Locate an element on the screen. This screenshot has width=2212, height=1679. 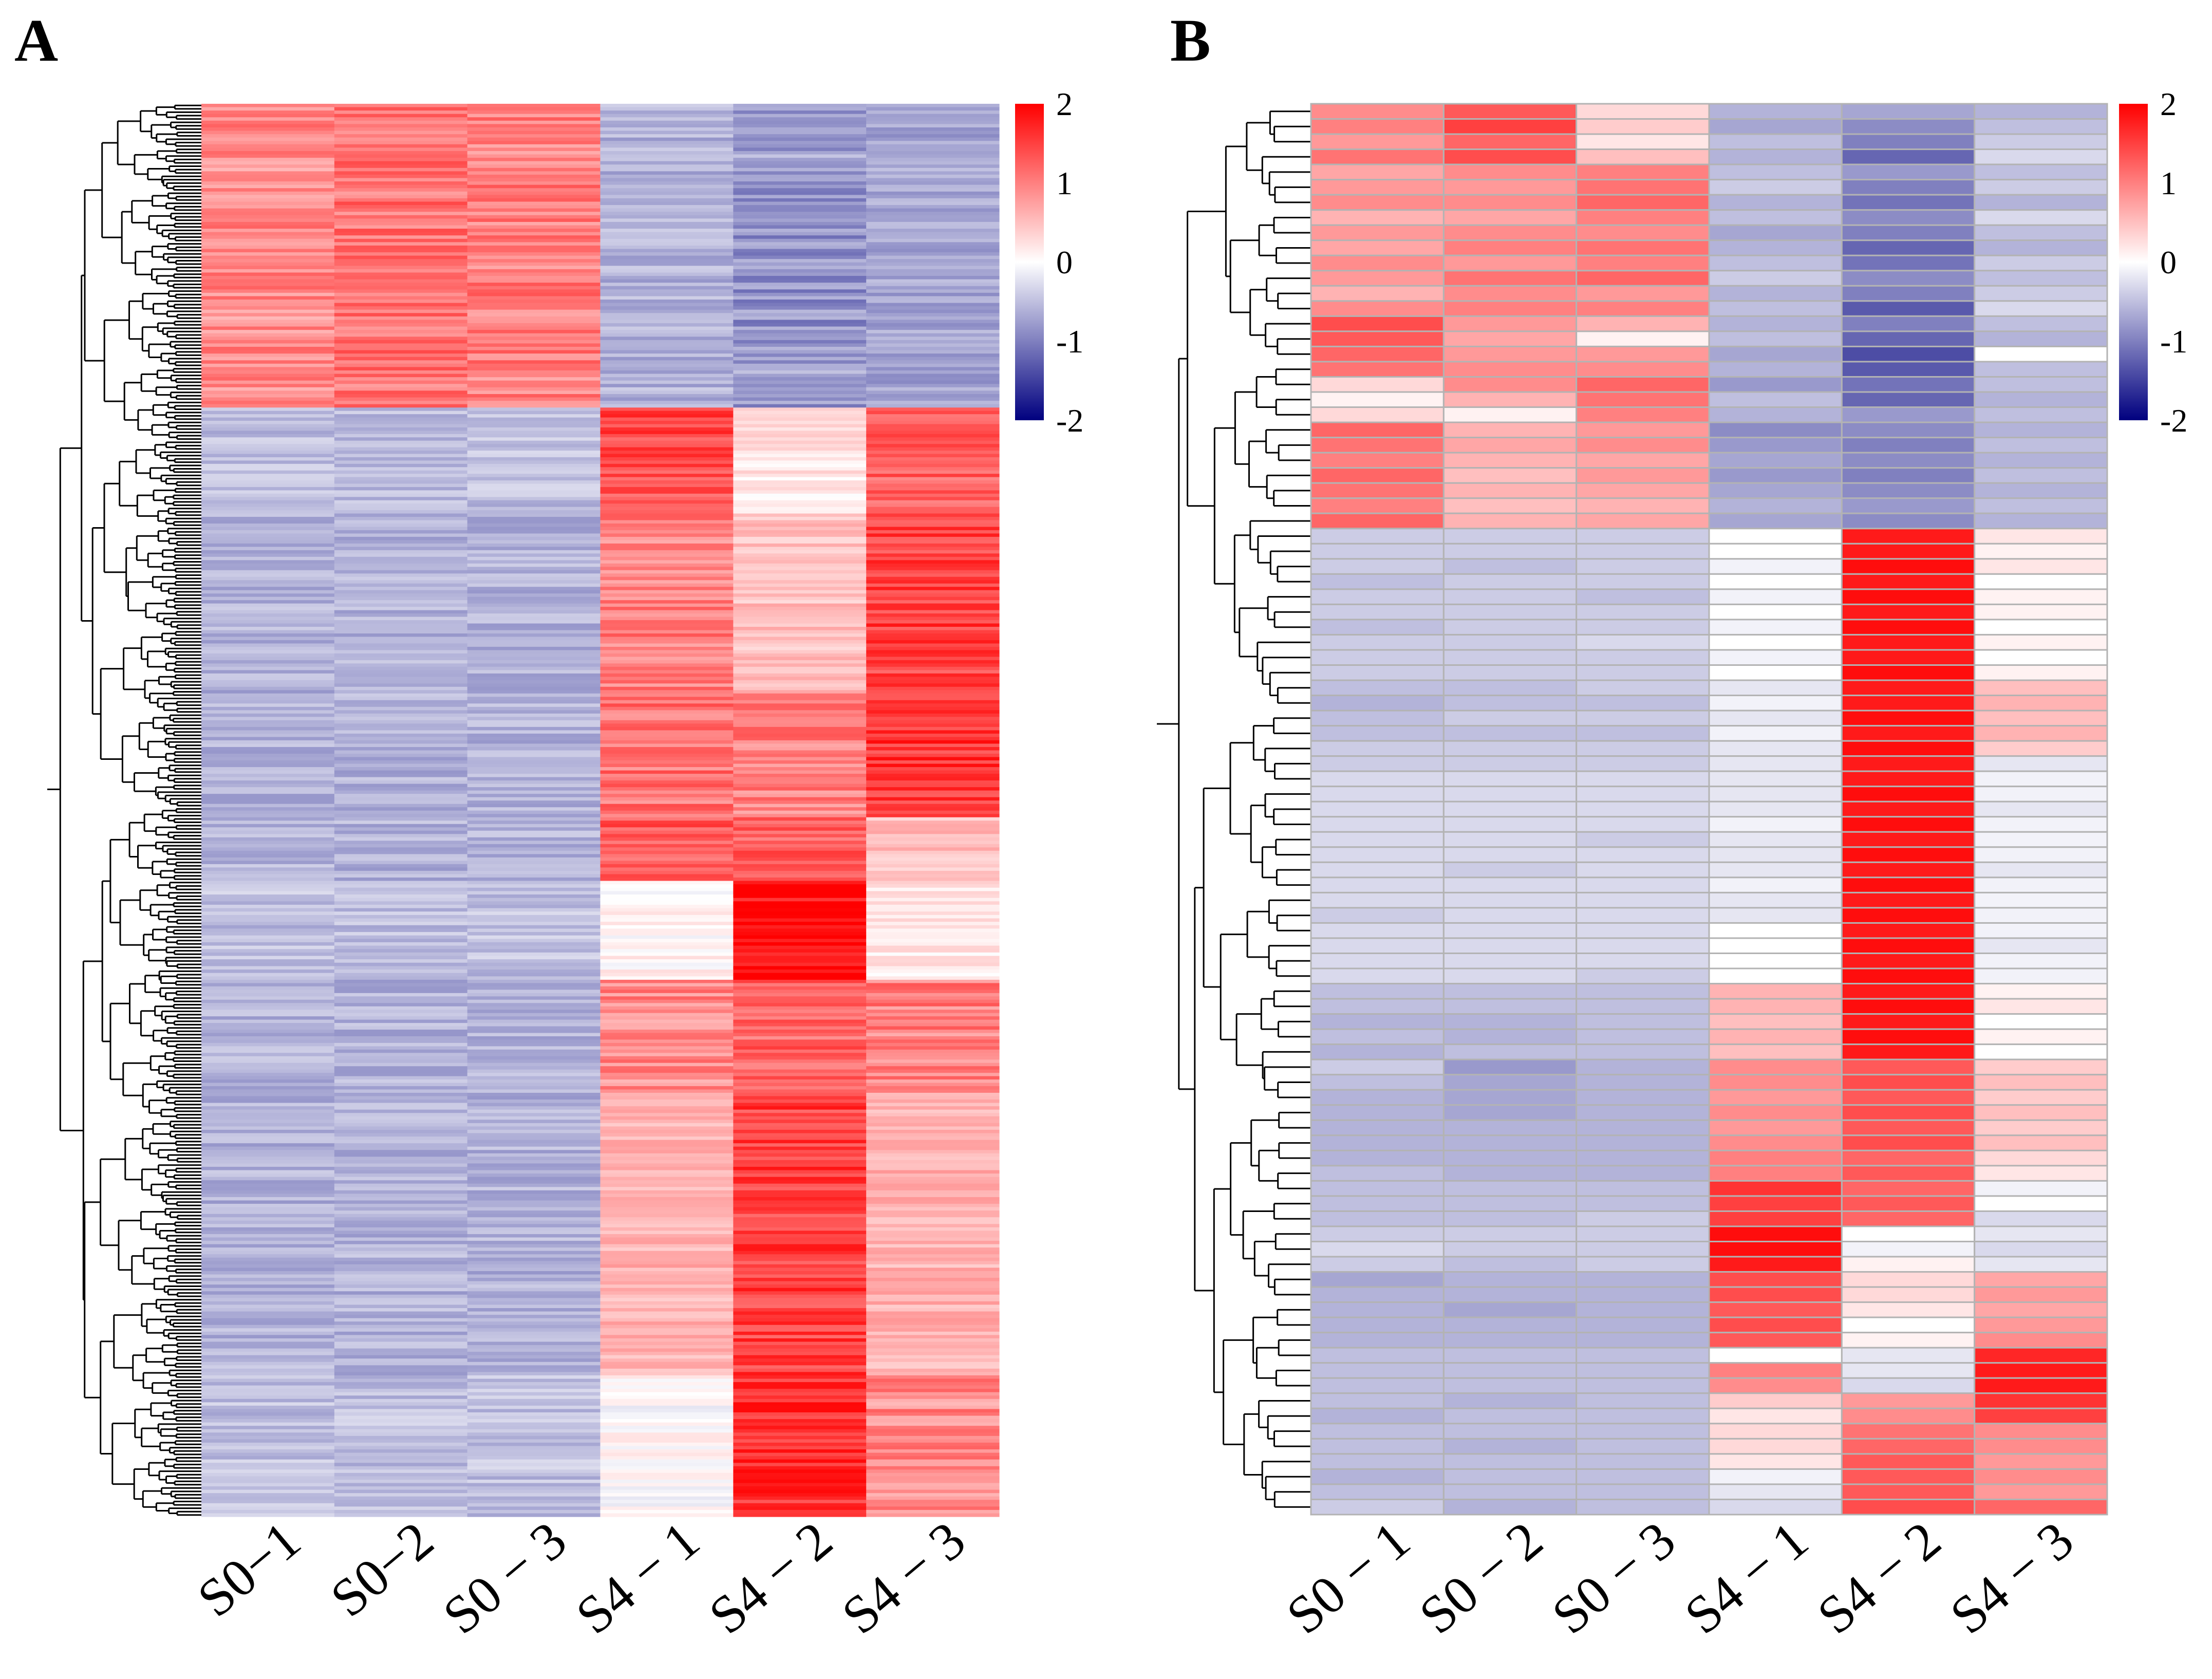
column-label: S4 − 3 is located at coordinates (2012, 1578).